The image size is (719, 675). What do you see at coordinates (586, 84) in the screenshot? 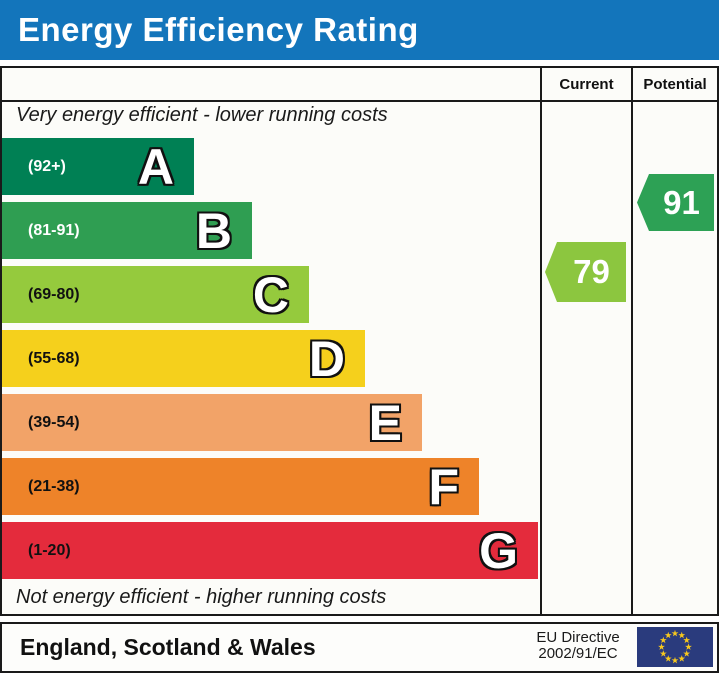
I see `column-header-current: Current` at bounding box center [586, 84].